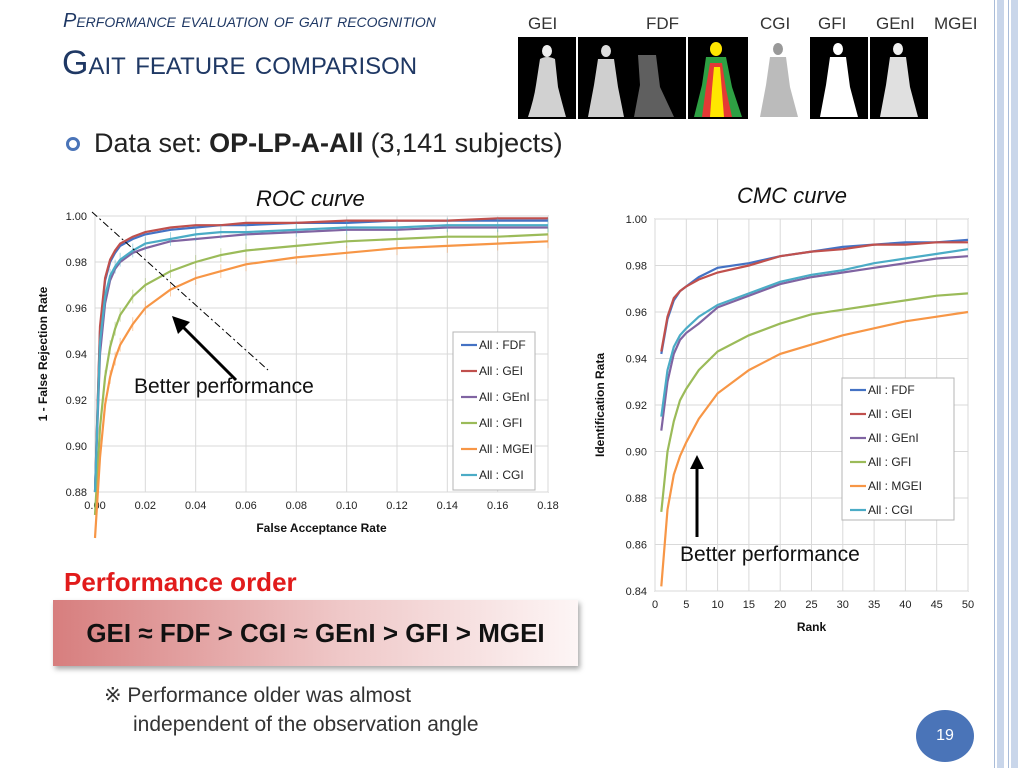 The height and width of the screenshot is (768, 1024). I want to click on feature-label-gei: GEI, so click(543, 23).